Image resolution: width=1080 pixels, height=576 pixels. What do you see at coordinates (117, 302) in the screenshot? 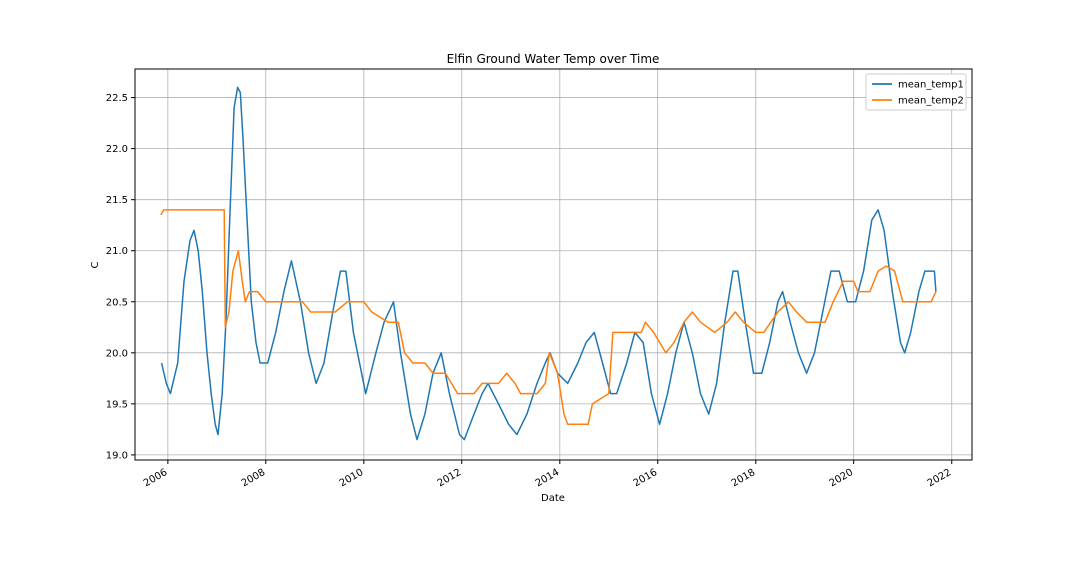
I see `y-tick-label: 20.5` at bounding box center [117, 302].